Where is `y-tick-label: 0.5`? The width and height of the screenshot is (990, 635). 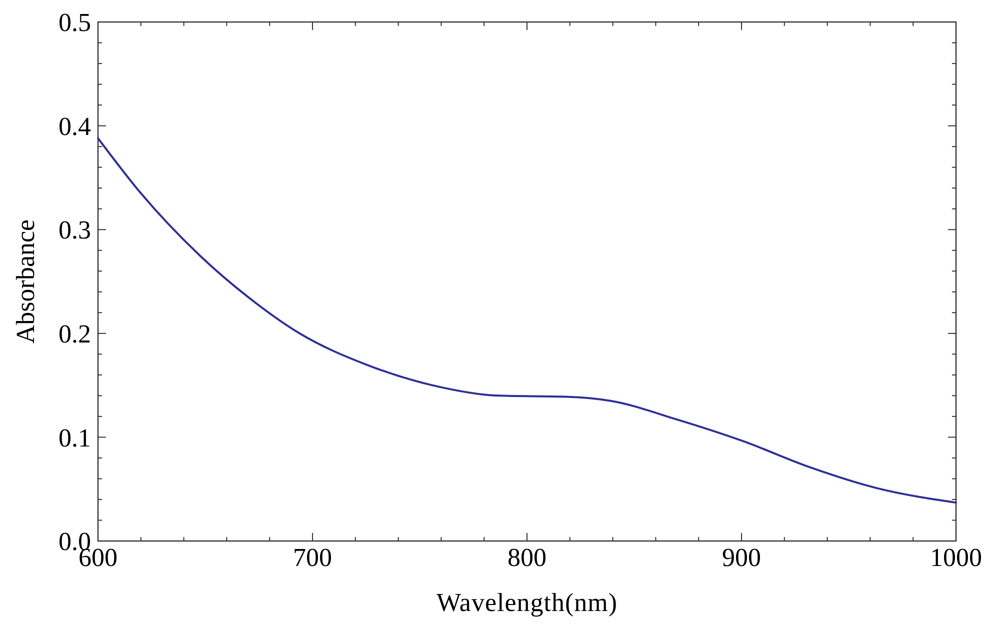 y-tick-label: 0.5 is located at coordinates (74, 23).